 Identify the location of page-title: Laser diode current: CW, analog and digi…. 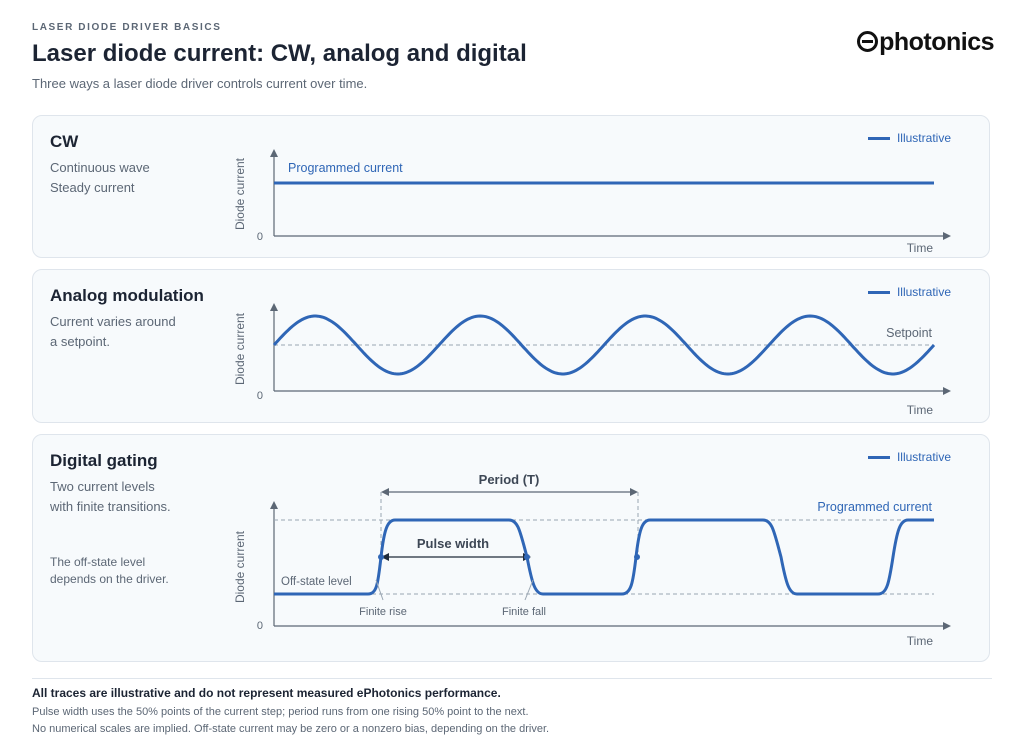
(279, 53).